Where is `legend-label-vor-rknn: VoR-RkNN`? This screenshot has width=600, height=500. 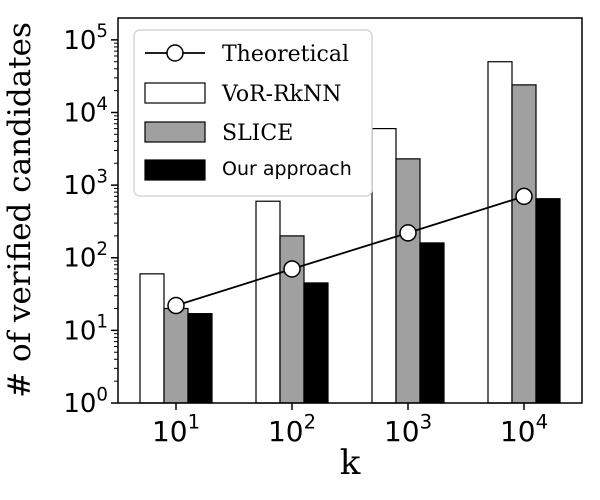
legend-label-vor-rknn: VoR-RkNN is located at coordinates (281, 94).